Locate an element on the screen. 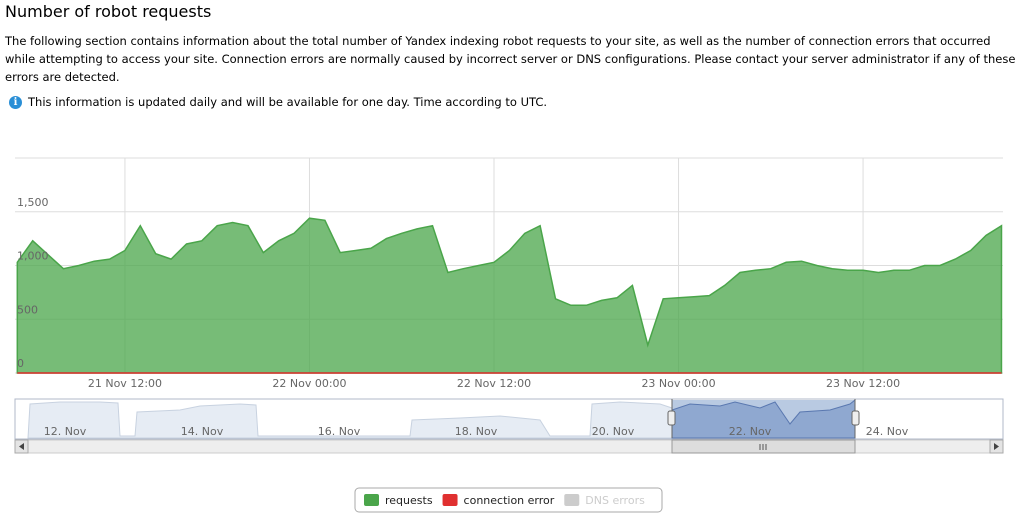 This screenshot has width=1031, height=523. info-icon: i is located at coordinates (15, 102).